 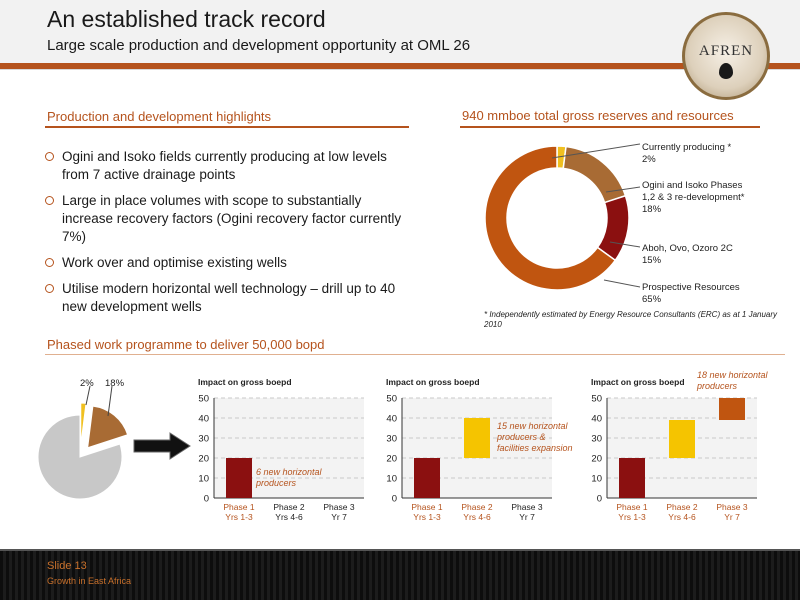 What do you see at coordinates (687, 153) in the screenshot?
I see `legend-producing: Currently producing * 2%` at bounding box center [687, 153].